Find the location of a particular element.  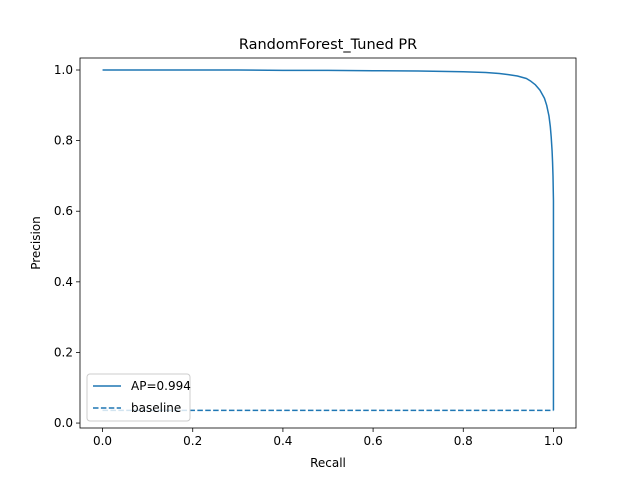

x-tick-label: 0.2 is located at coordinates (192, 441).